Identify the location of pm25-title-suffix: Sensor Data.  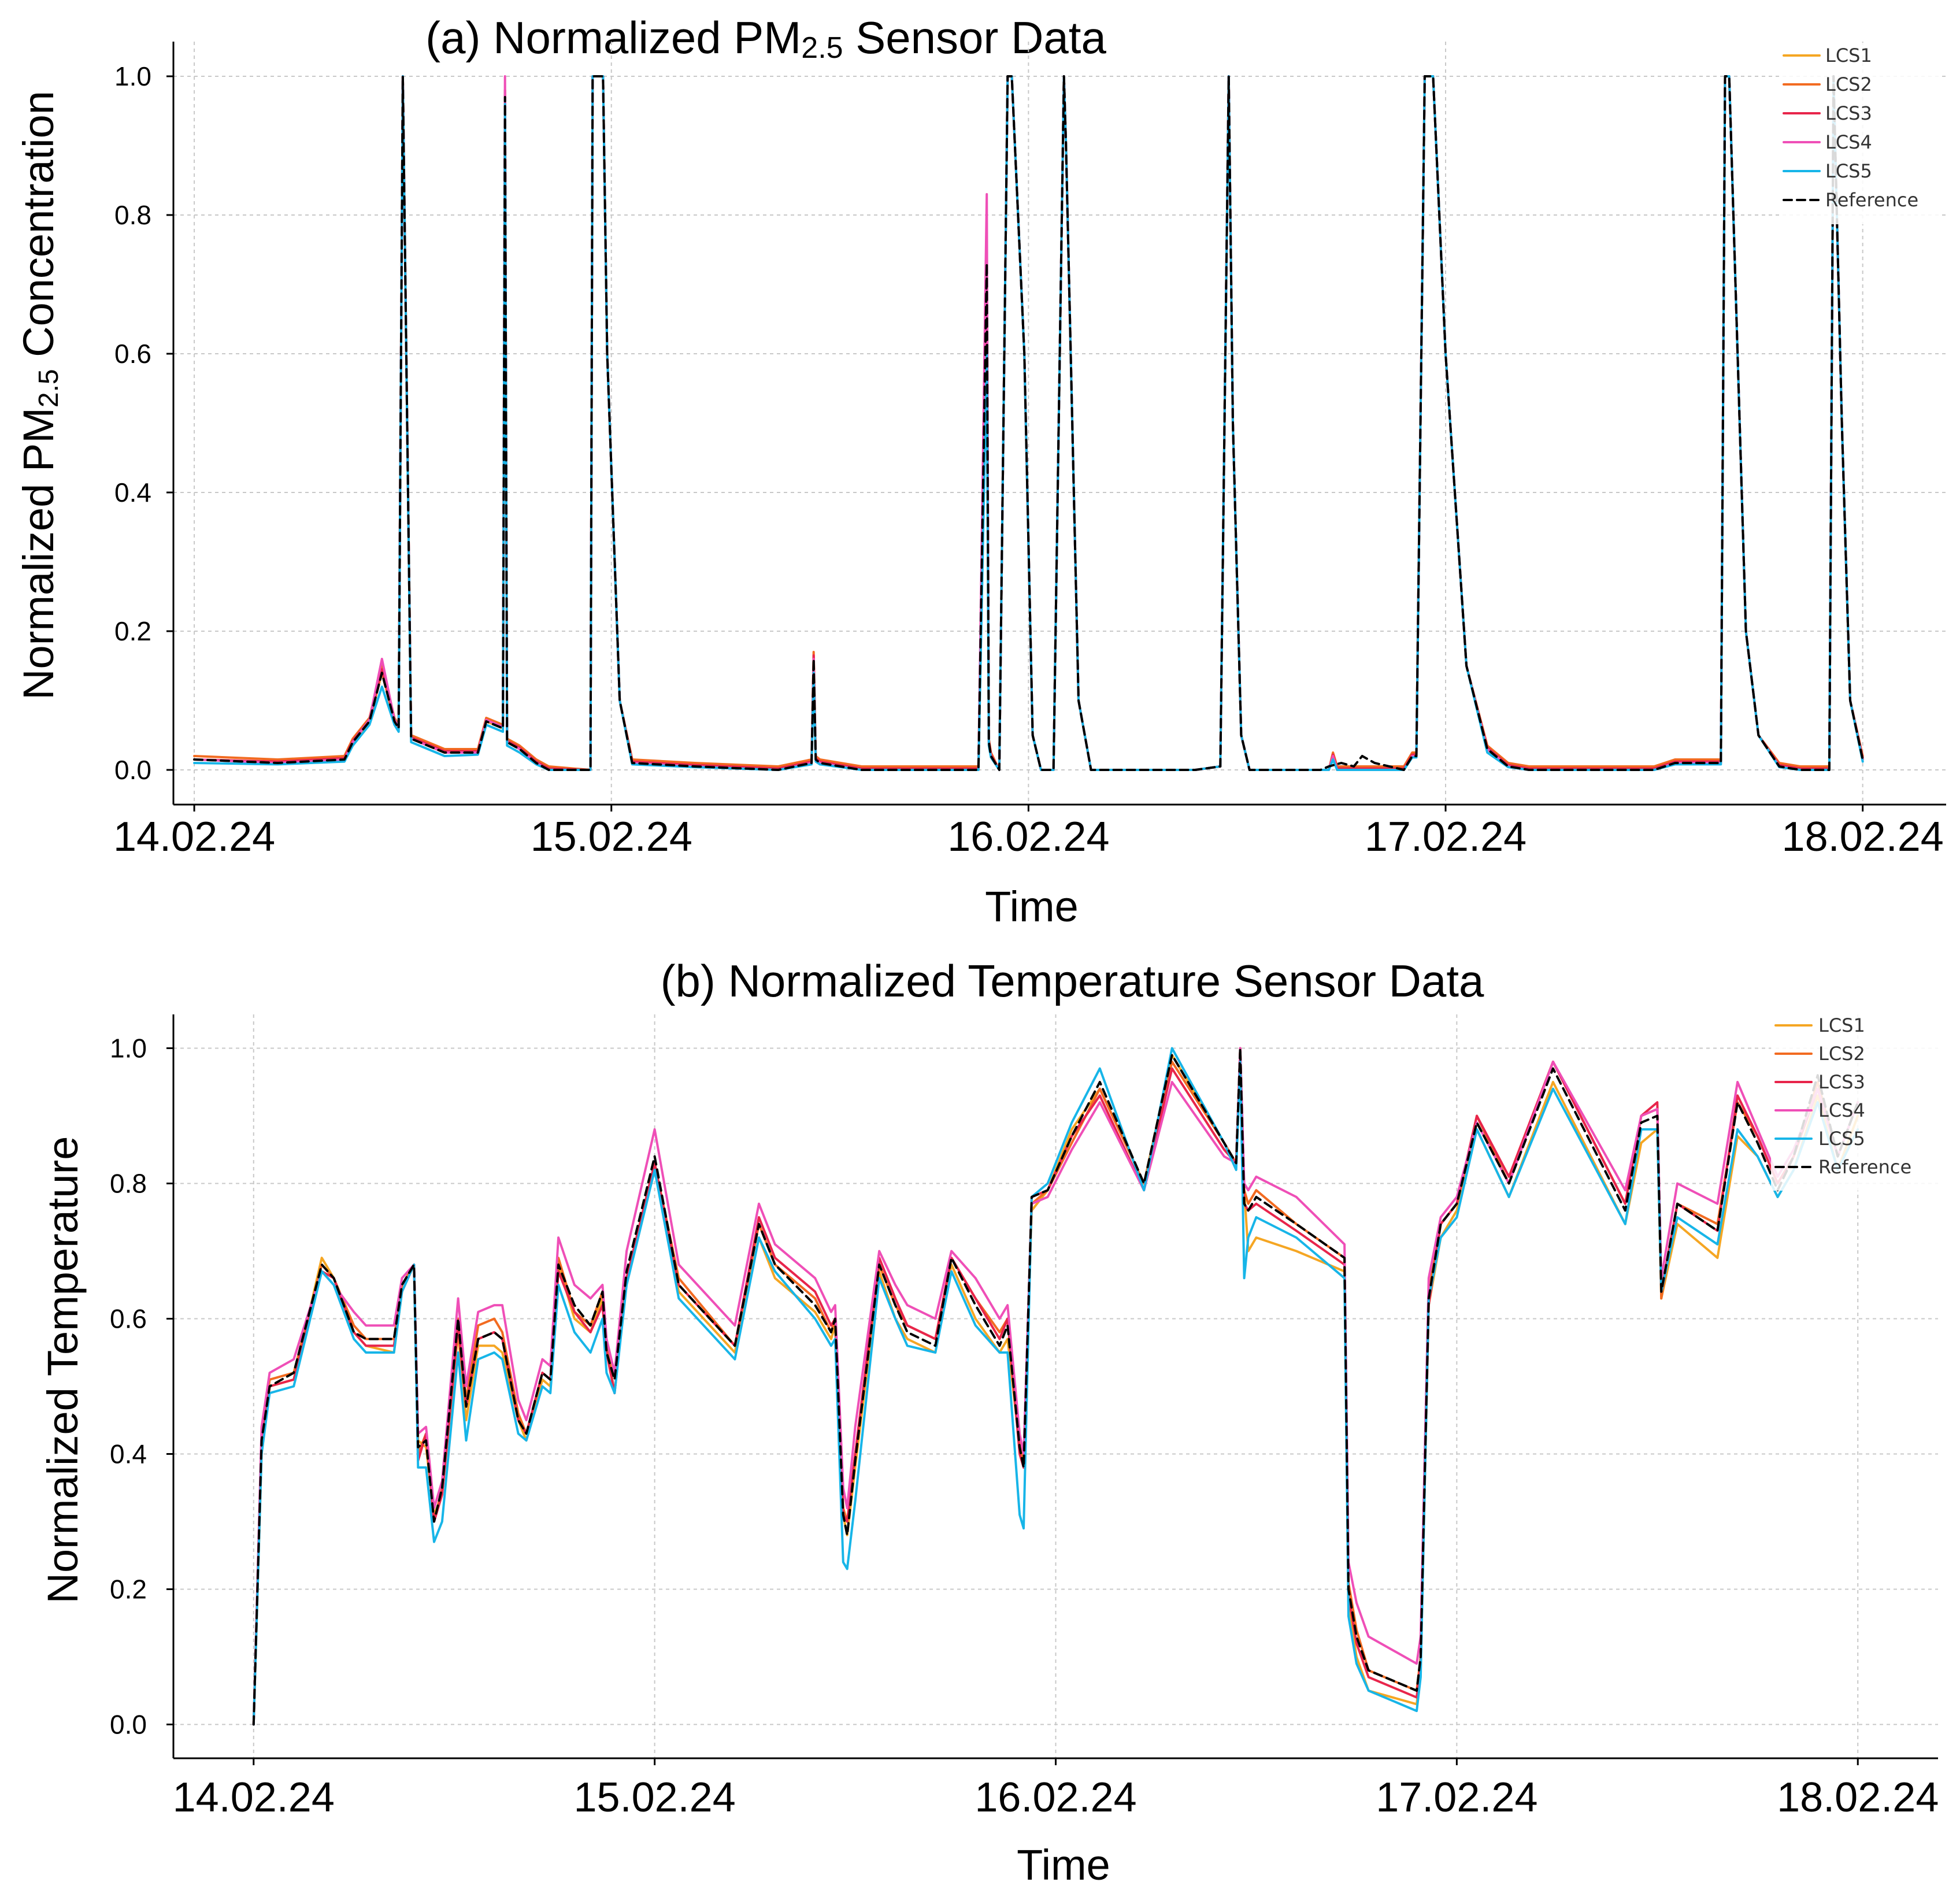
(975, 37).